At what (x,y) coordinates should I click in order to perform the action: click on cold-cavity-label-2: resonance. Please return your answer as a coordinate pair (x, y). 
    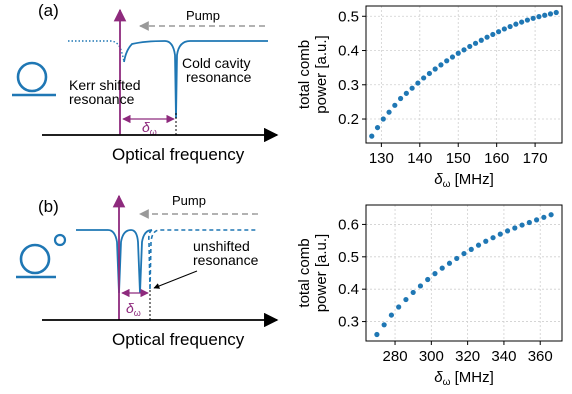
    Looking at the image, I should click on (219, 77).